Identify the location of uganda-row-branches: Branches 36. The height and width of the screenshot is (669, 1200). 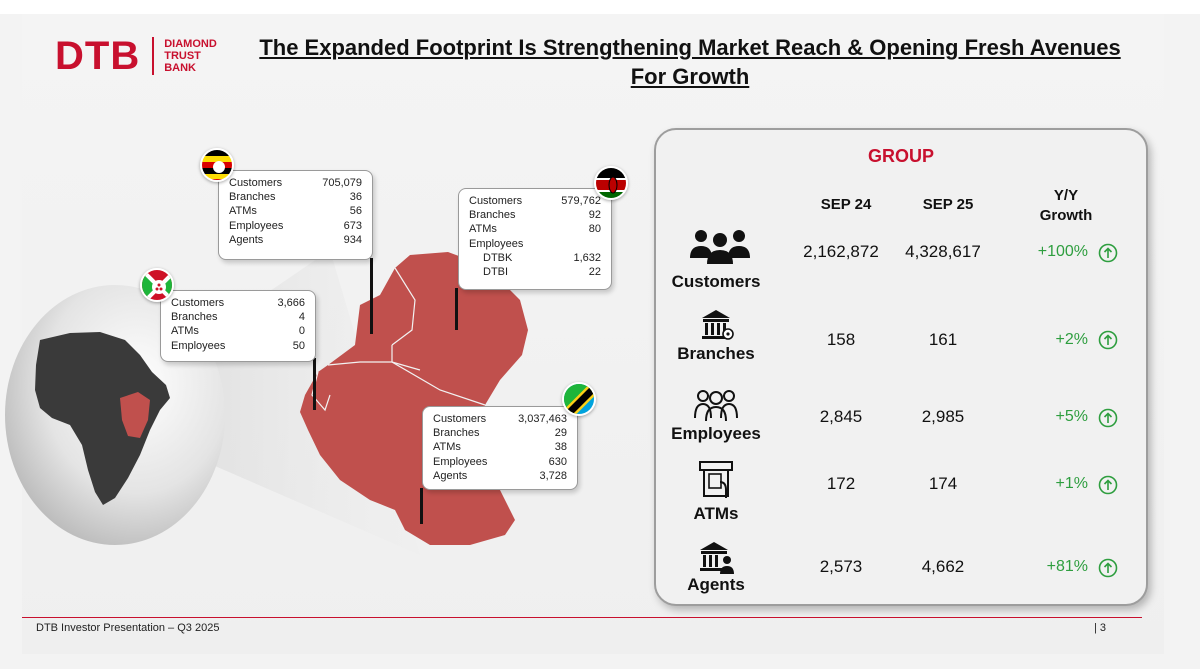
(295, 197).